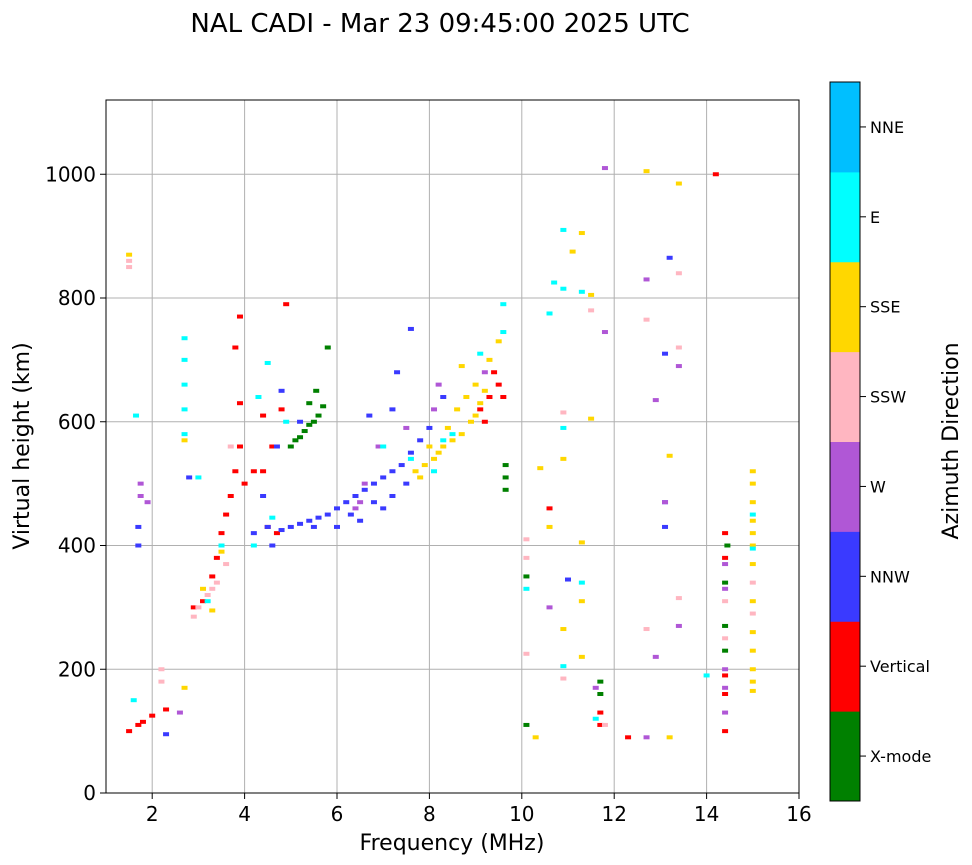  Describe the element at coordinates (452, 843) in the screenshot. I see `x-axis-label: Frequency (MHz)` at that location.